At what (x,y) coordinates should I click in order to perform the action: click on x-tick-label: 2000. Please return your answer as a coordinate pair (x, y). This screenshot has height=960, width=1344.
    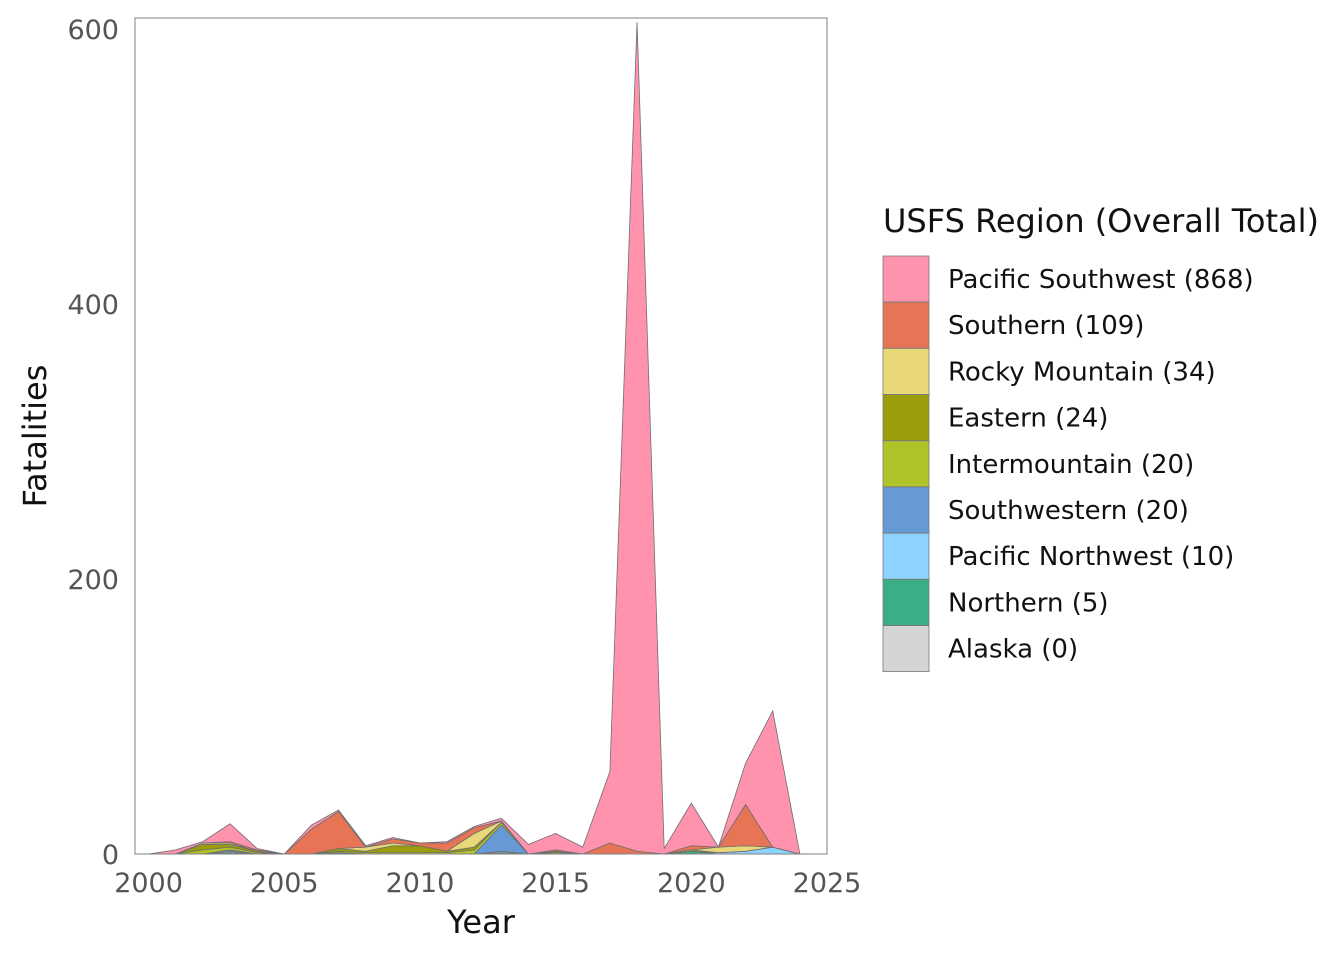
    Looking at the image, I should click on (148, 883).